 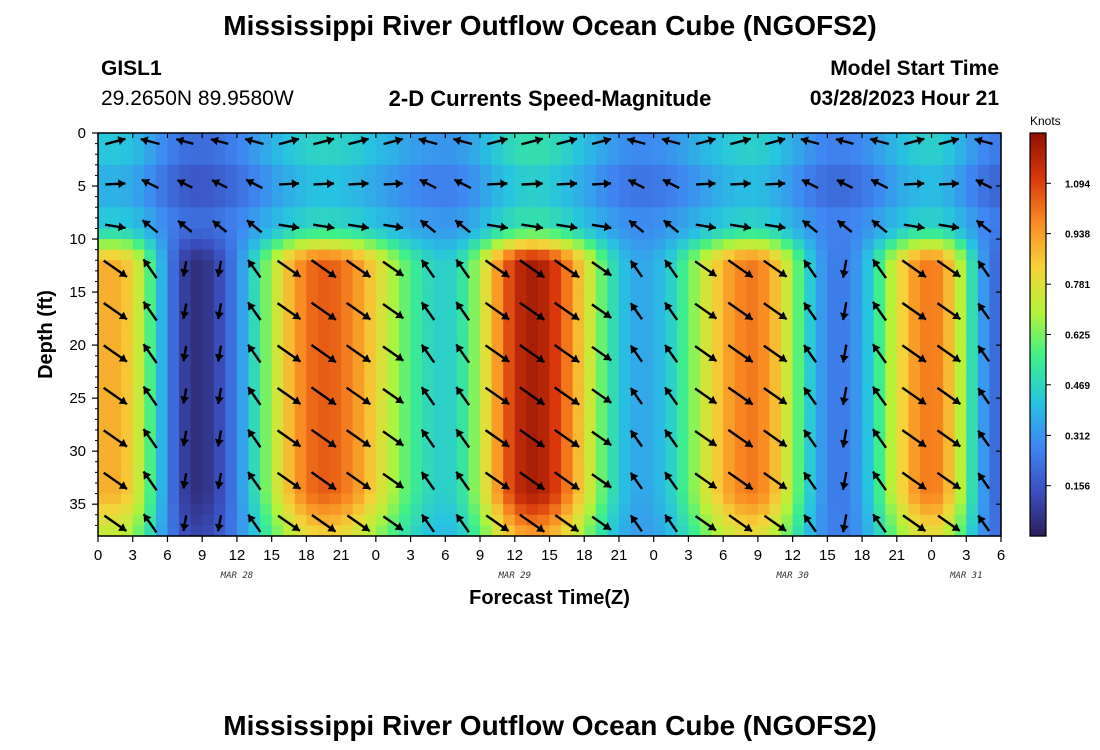 What do you see at coordinates (306, 555) in the screenshot?
I see `x-tick-label: 18` at bounding box center [306, 555].